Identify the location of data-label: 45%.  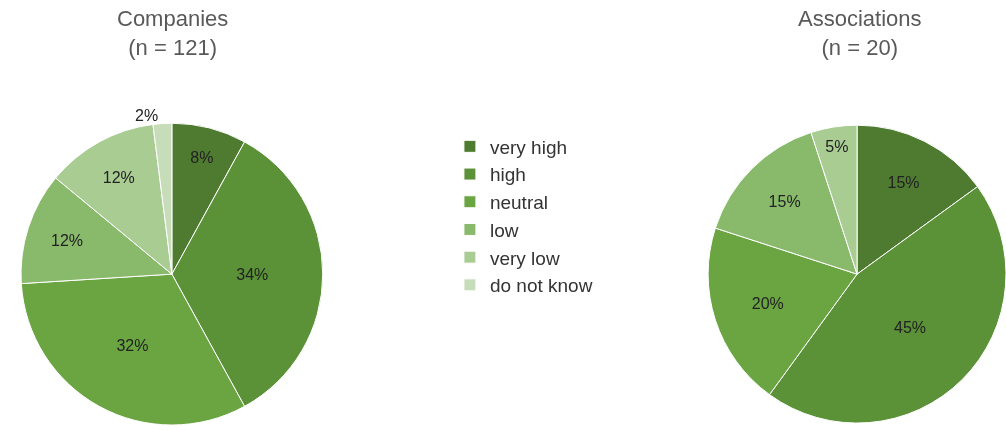
(910, 327).